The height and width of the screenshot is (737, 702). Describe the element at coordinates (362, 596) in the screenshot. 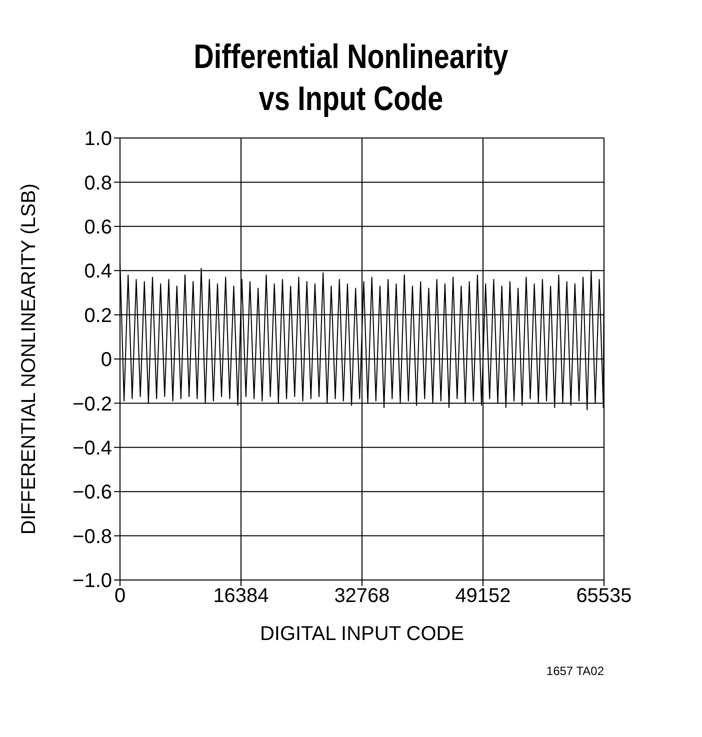

I see `x-tick-label: 32768` at that location.